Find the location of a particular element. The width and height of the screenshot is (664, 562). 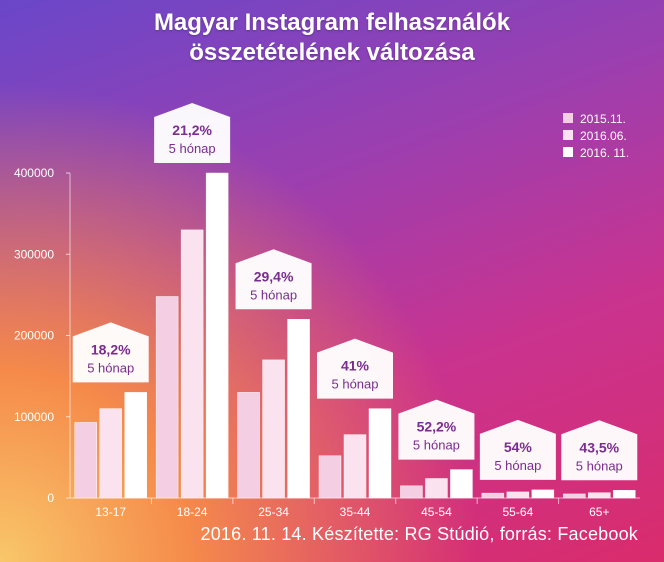

y-tick-label: 400000 is located at coordinates (34, 173).